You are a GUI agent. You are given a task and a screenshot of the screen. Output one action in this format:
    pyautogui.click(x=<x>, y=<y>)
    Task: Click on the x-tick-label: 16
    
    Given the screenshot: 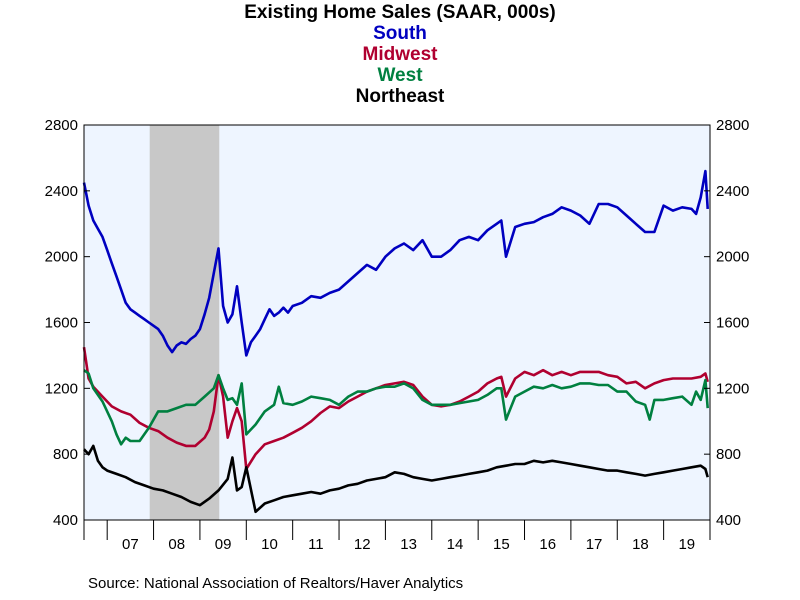 What is the action you would take?
    pyautogui.click(x=547, y=544)
    